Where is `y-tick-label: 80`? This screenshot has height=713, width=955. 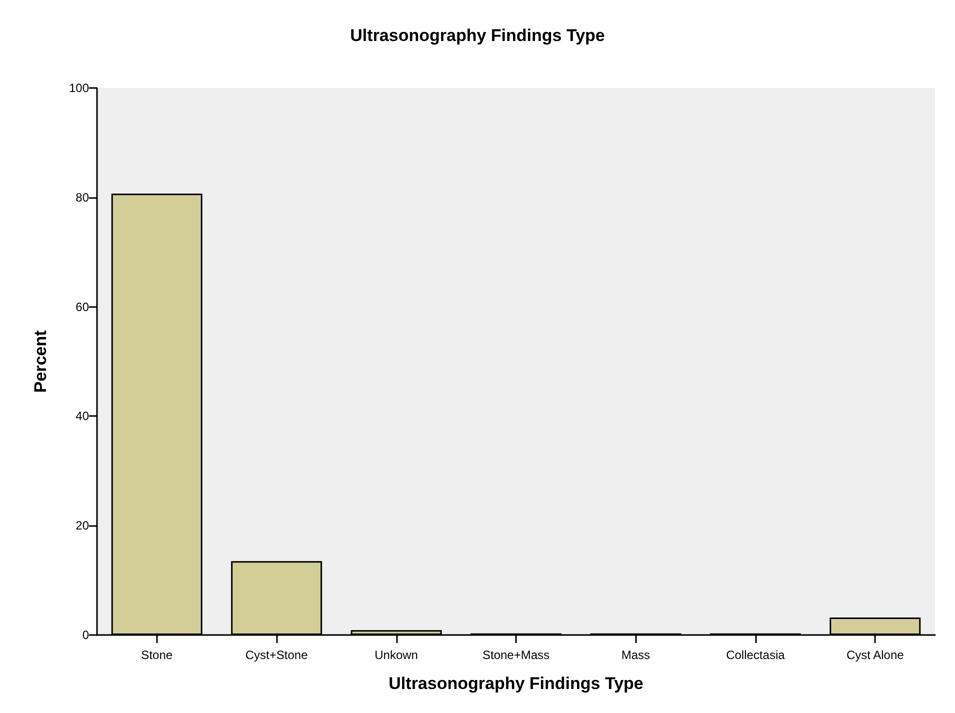
y-tick-label: 80 is located at coordinates (83, 197).